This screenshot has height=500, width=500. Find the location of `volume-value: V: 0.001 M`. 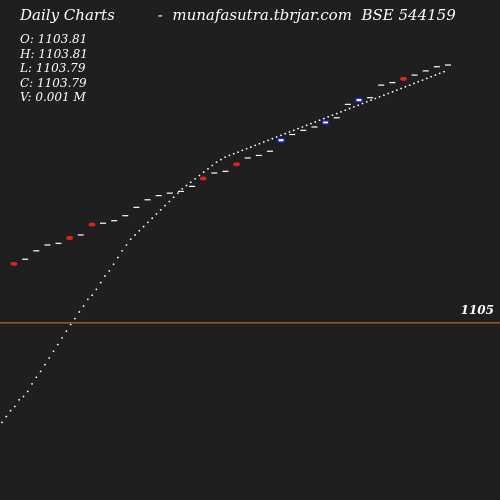

volume-value: V: 0.001 M is located at coordinates (53, 97).